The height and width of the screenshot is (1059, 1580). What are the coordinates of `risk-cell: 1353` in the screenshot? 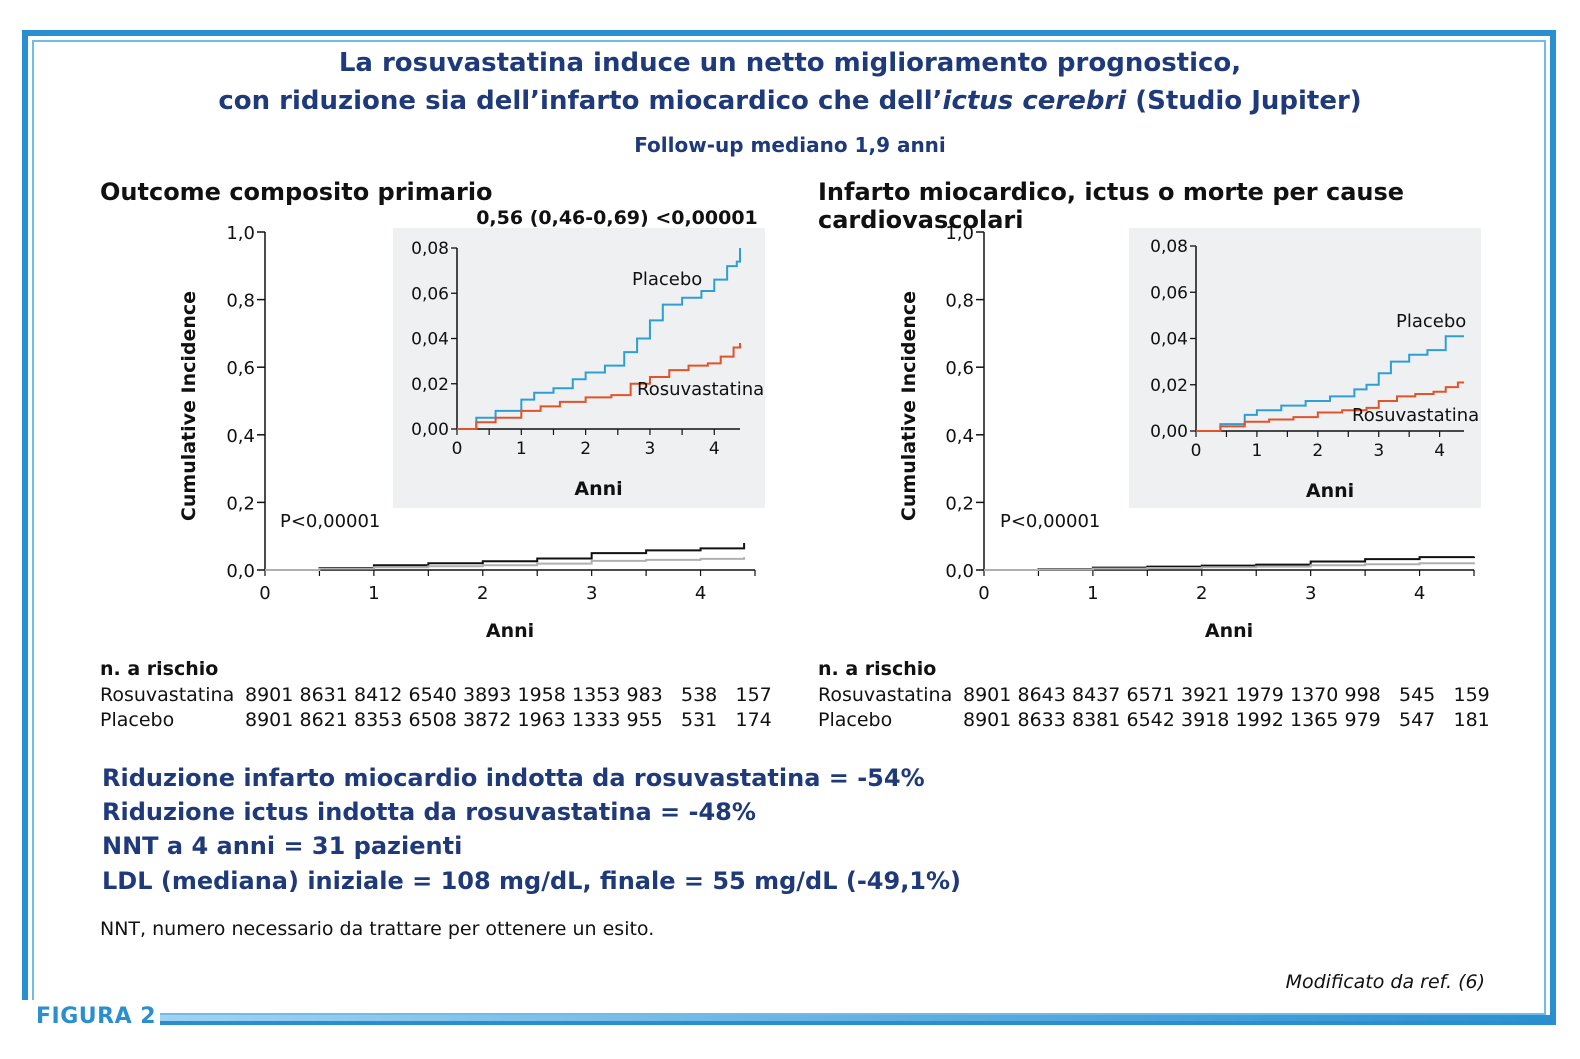 It's located at (596, 695).